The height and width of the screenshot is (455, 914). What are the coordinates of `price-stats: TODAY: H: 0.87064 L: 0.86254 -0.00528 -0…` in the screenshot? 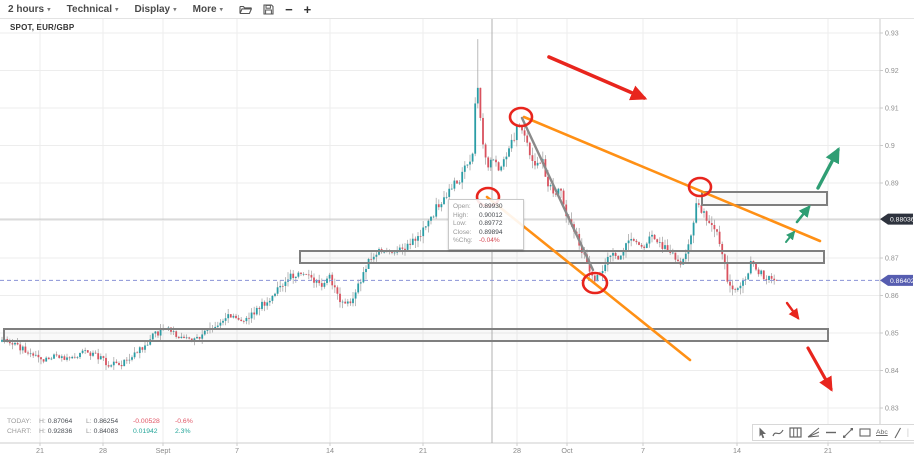 It's located at (104, 426).